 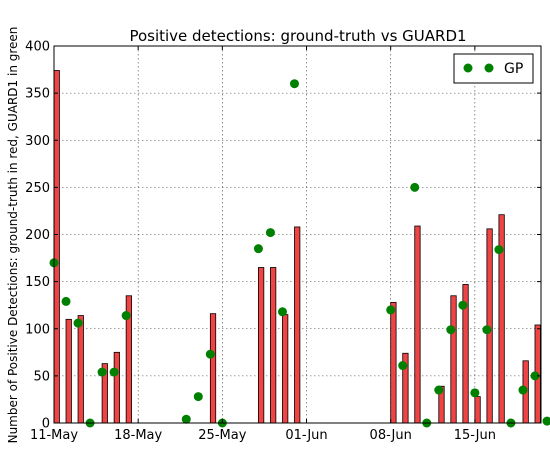 What do you see at coordinates (37, 282) in the screenshot?
I see `y-tick-label: 150` at bounding box center [37, 282].